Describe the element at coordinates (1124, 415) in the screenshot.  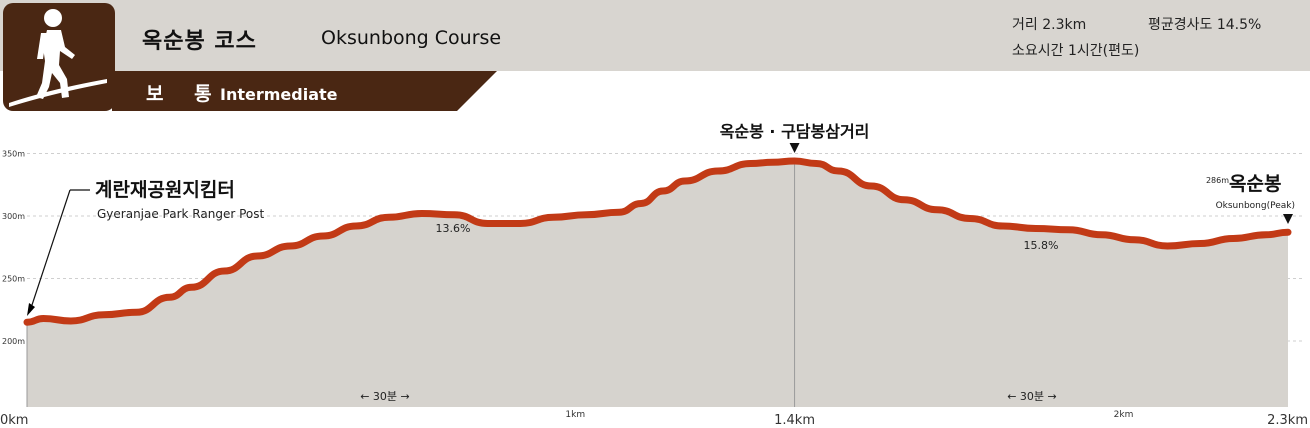
I see `x-tick-label: 2km` at that location.